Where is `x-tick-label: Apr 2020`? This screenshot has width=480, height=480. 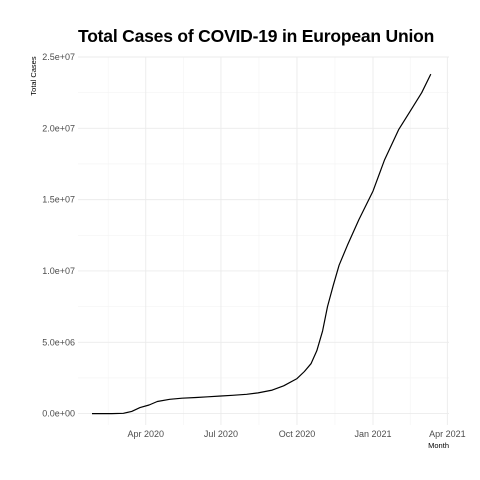 x-tick-label: Apr 2020 is located at coordinates (145, 434).